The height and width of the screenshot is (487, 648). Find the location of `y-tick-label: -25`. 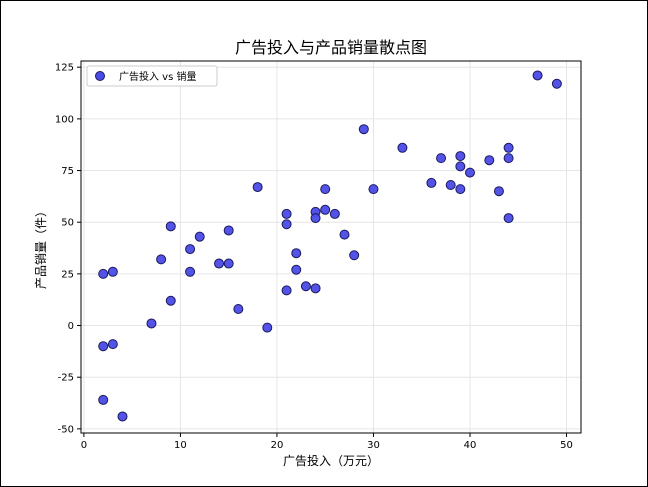

y-tick-label: -25 is located at coordinates (66, 378).